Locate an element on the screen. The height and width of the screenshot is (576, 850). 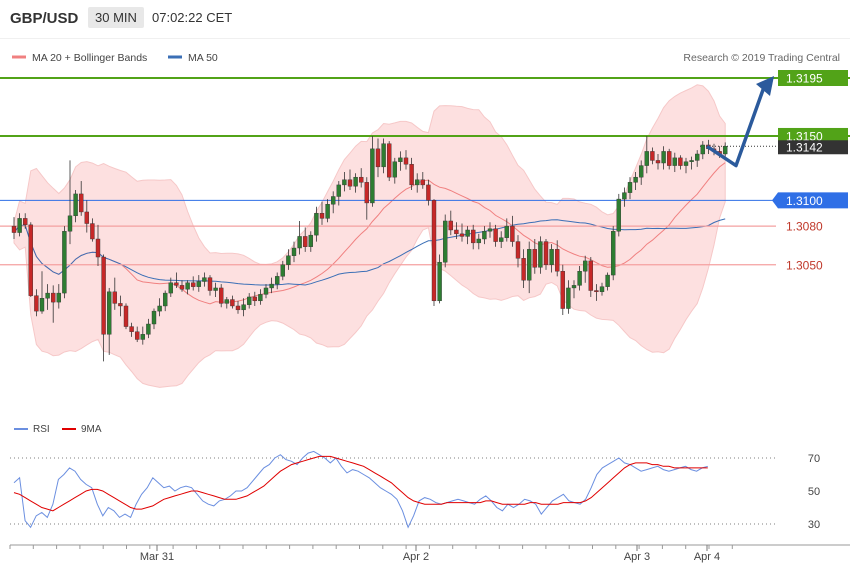
pivot-tag-pointer is located at coordinates (775, 200).